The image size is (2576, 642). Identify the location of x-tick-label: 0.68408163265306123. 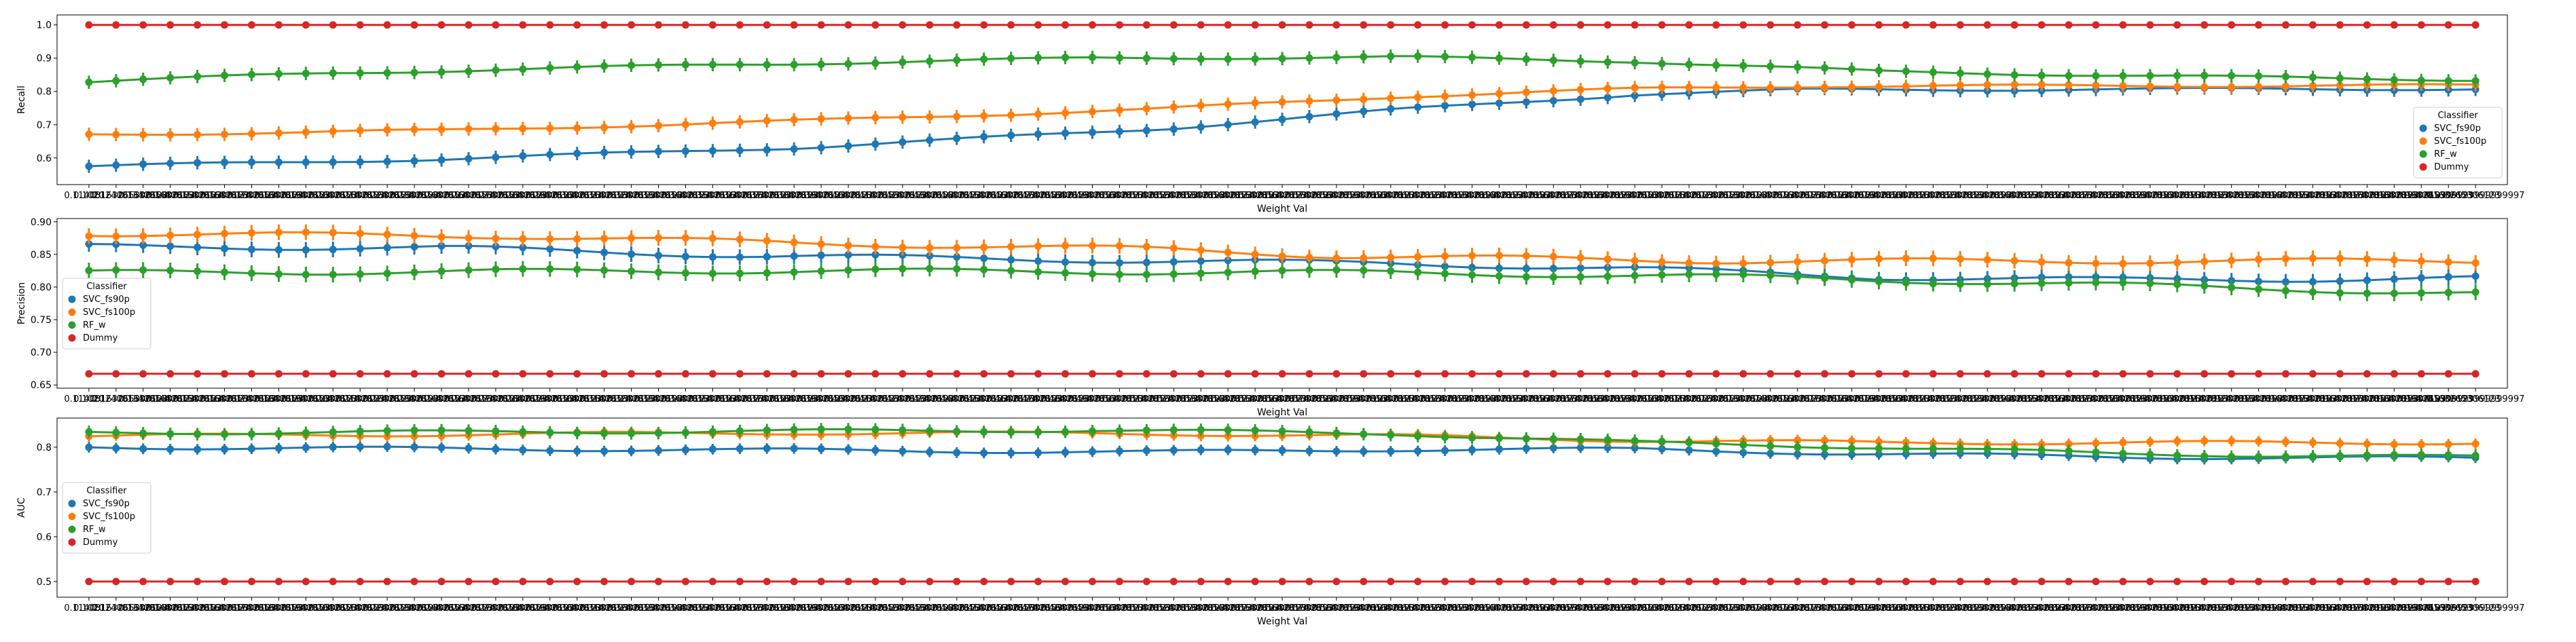
(1635, 196).